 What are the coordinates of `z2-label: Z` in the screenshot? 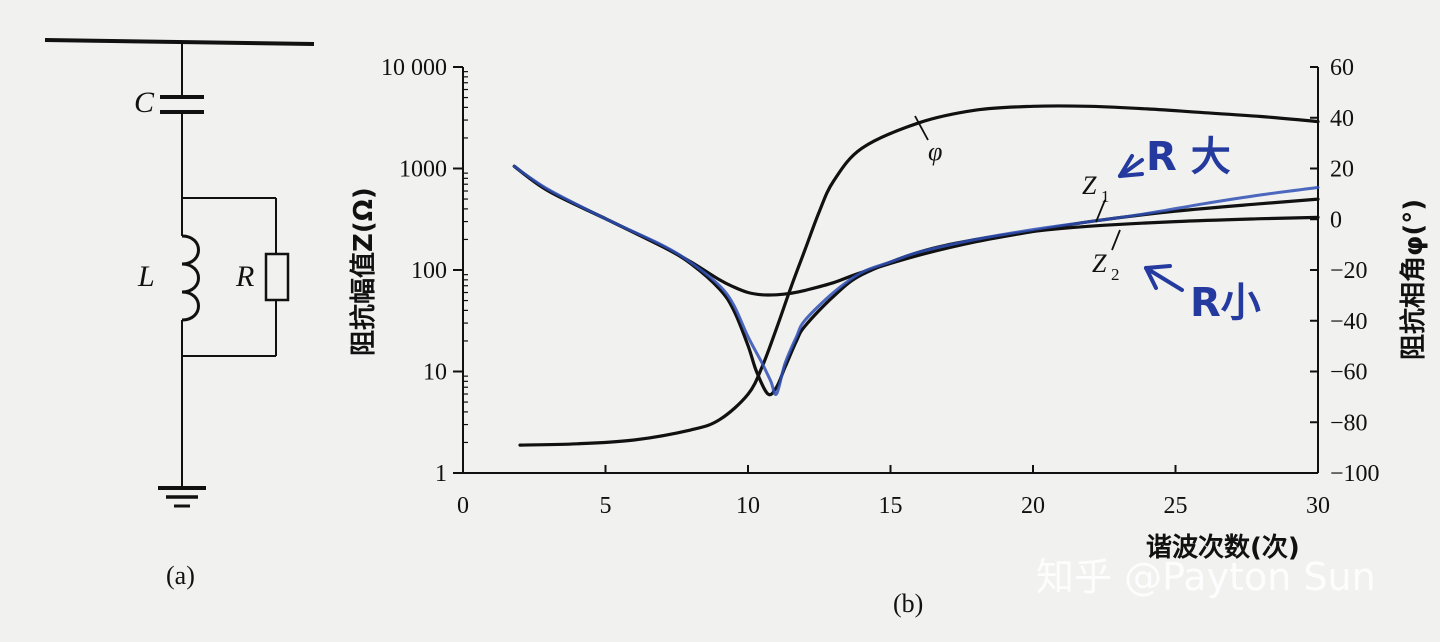 It's located at (1099, 263).